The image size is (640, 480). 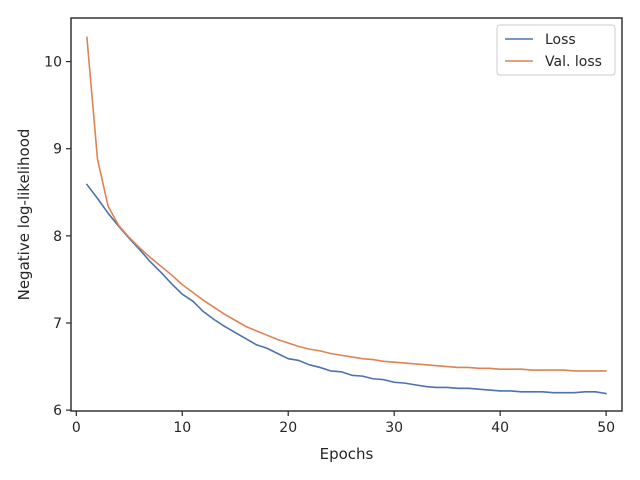 What do you see at coordinates (57, 324) in the screenshot?
I see `y-tick-label: 7` at bounding box center [57, 324].